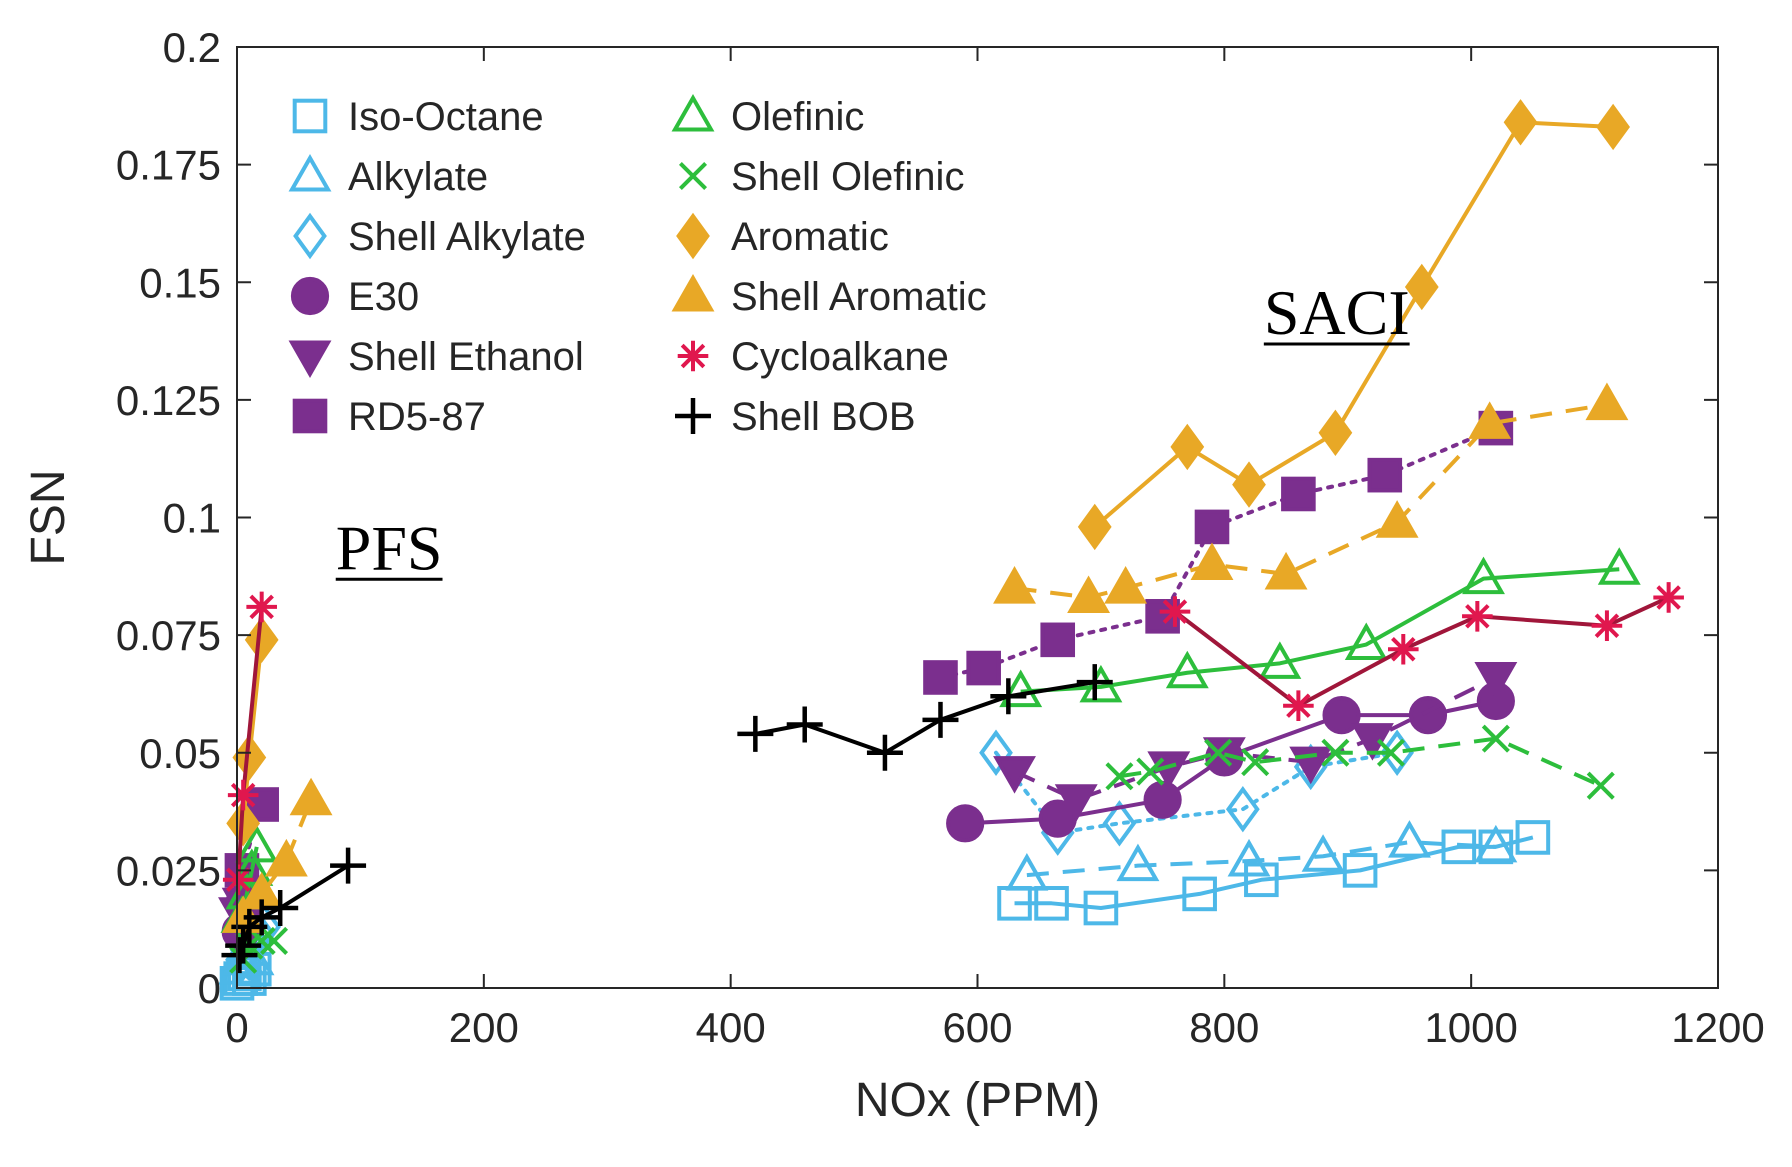 The width and height of the screenshot is (1792, 1167). What do you see at coordinates (418, 177) in the screenshot?
I see `legend-label-alkylate: Alkylate` at bounding box center [418, 177].